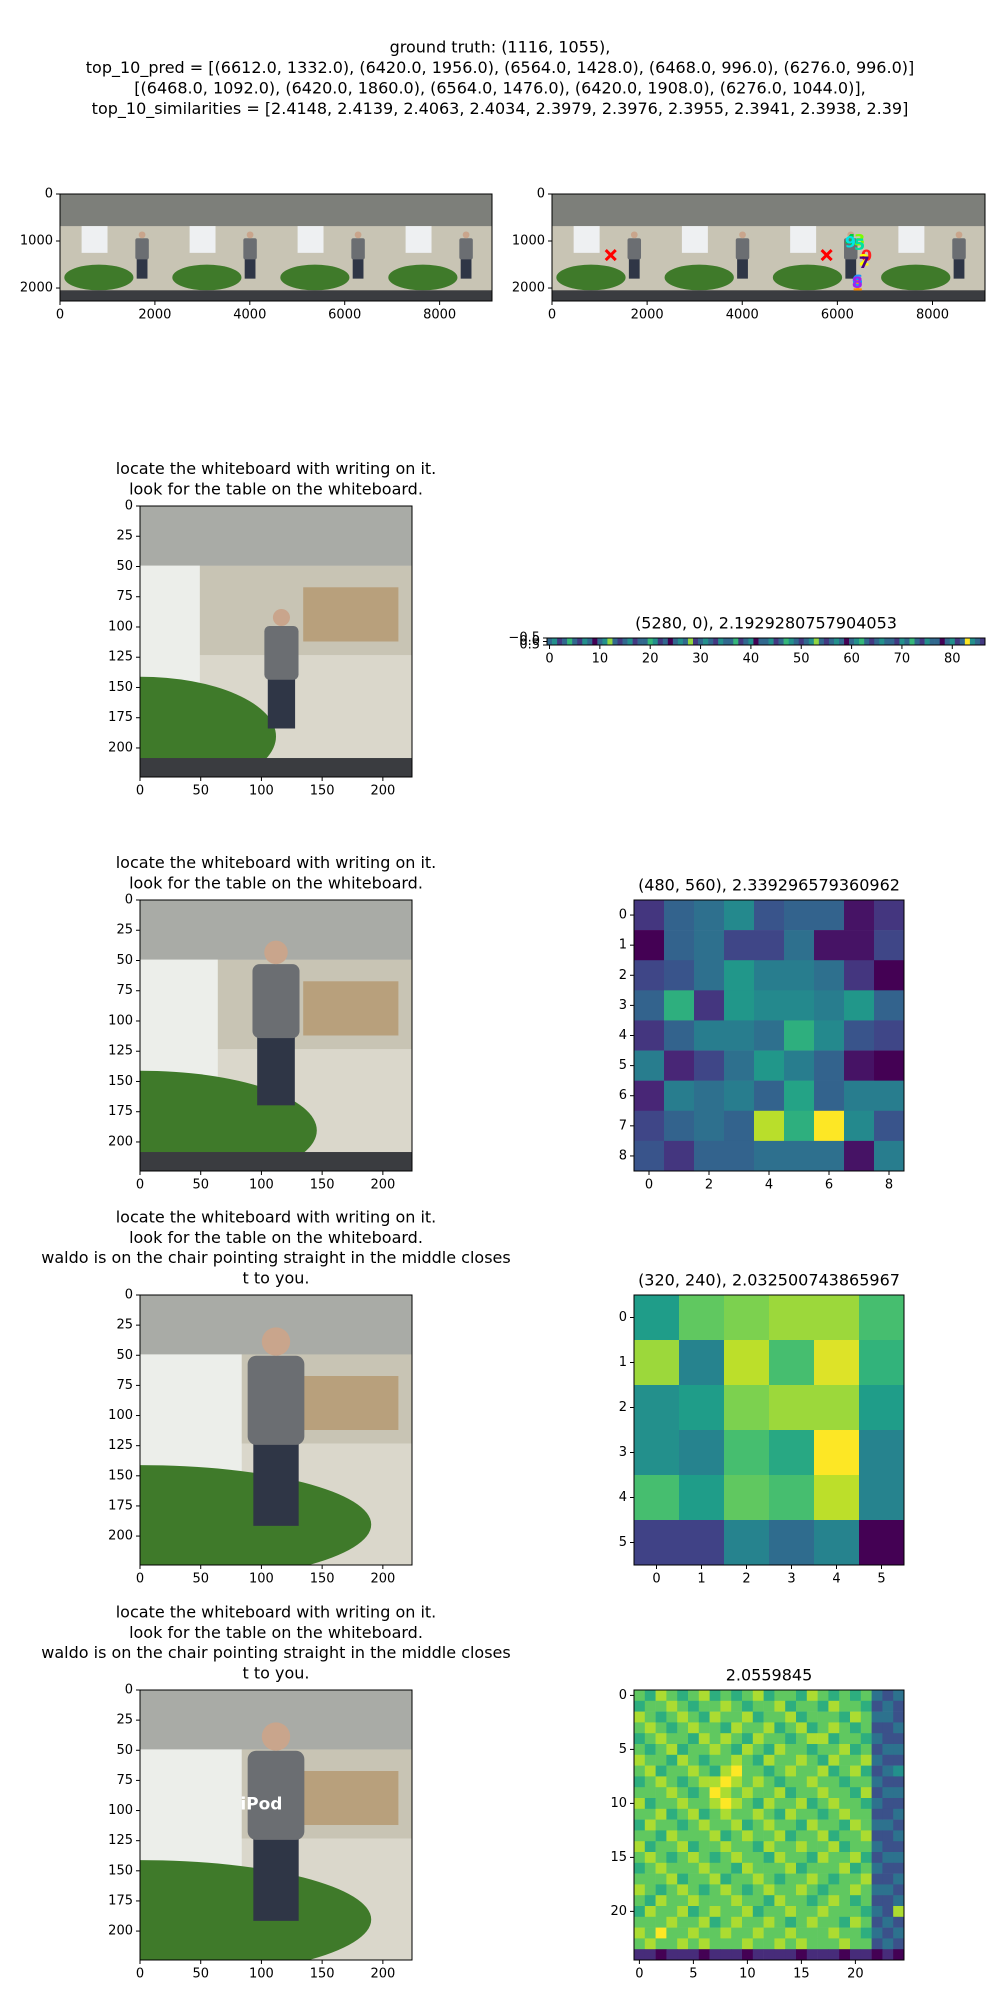 The width and height of the screenshot is (1000, 2000). I want to click on x-tick-label: 6000, so click(344, 315).